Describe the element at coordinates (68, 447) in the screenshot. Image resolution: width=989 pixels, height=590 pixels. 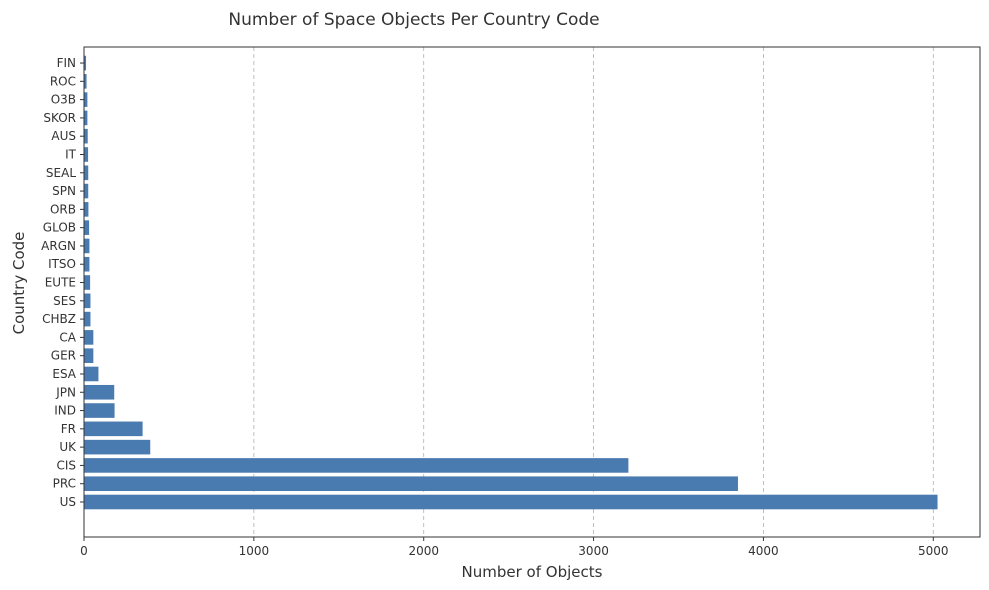
I see `y-tick-label: UK` at that location.